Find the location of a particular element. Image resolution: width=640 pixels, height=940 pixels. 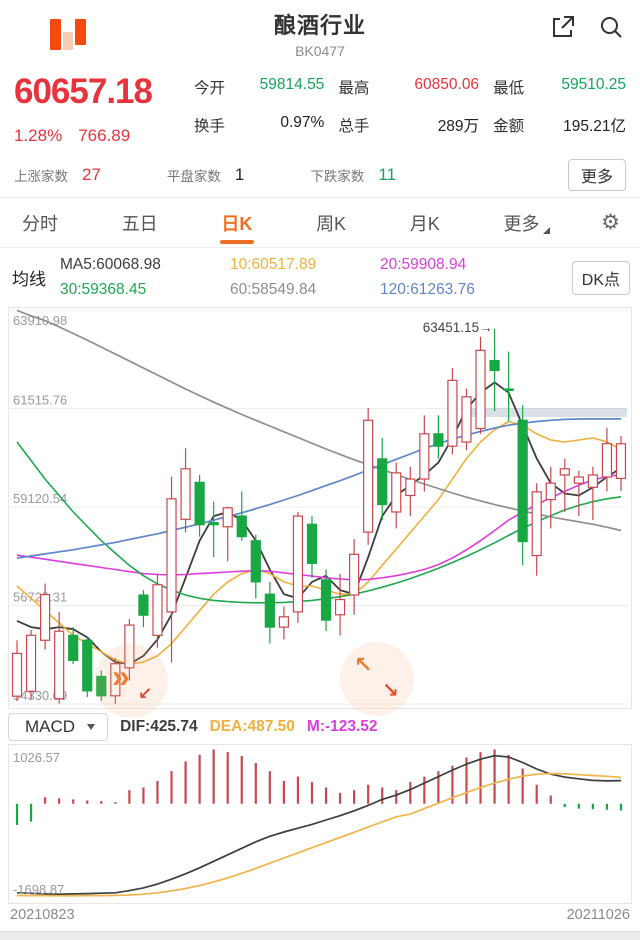

amount-value: 195.21亿 is located at coordinates (594, 126).